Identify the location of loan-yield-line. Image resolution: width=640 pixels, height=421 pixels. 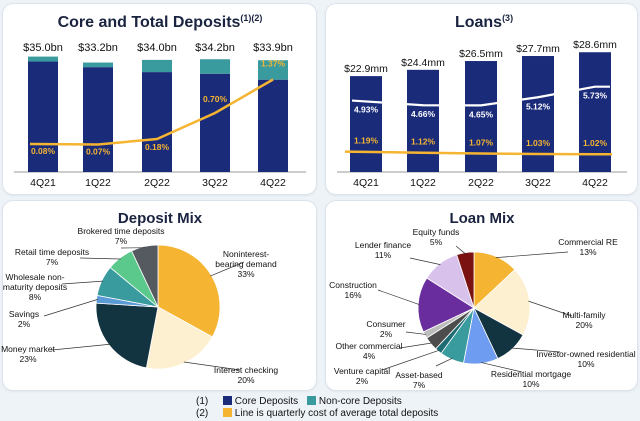
(480, 96).